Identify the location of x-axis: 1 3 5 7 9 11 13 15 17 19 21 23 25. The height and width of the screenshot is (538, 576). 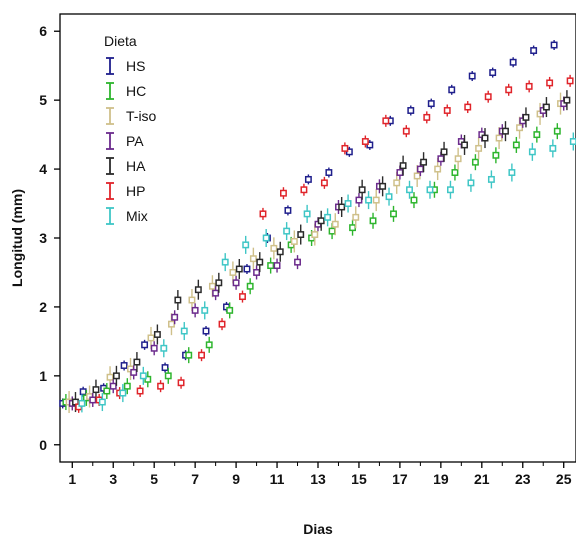
(320, 474).